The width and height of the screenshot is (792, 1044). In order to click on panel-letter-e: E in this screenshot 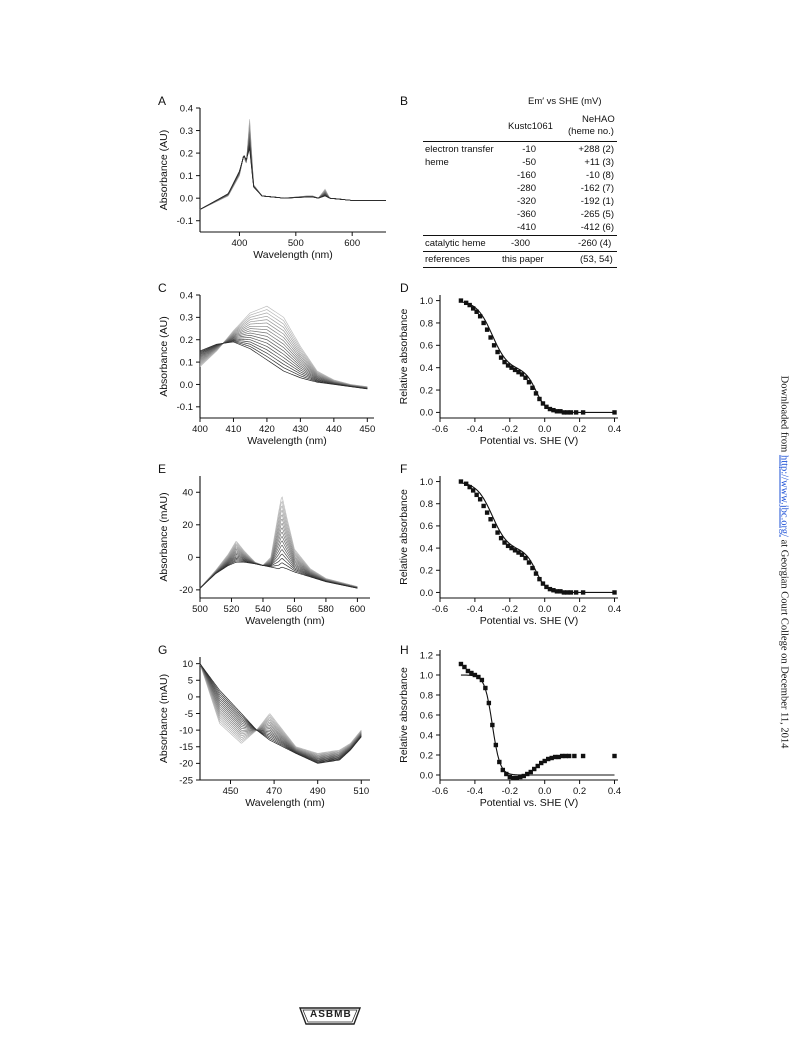, I will do `click(162, 469)`.